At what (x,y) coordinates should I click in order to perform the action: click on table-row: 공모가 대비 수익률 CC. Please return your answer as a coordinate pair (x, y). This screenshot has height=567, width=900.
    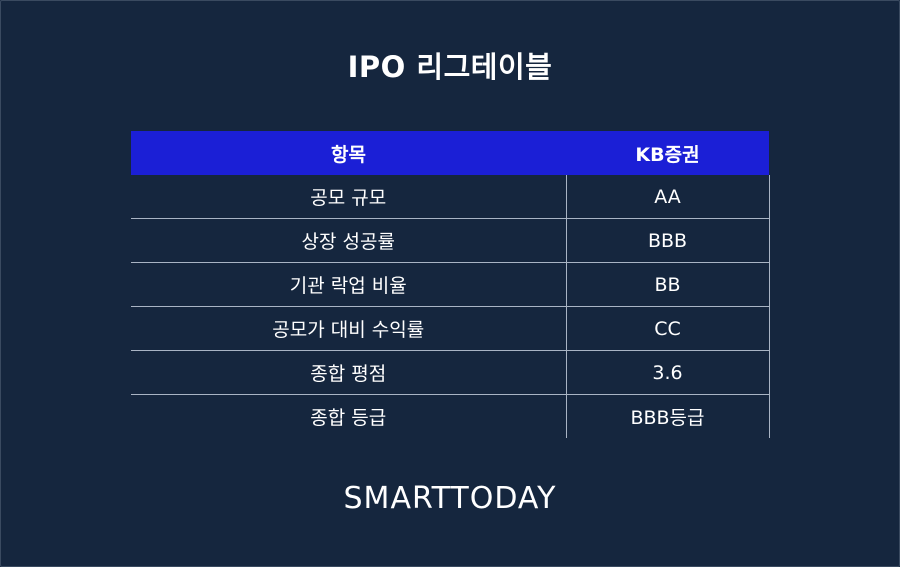
    Looking at the image, I should click on (450, 328).